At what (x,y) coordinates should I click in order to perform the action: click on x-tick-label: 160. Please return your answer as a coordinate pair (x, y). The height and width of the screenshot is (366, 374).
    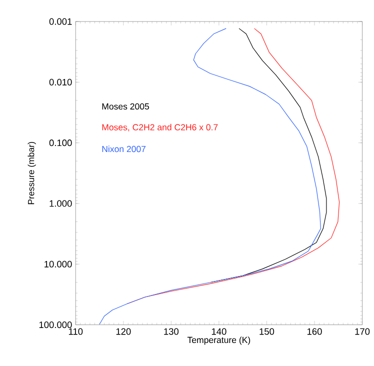
    Looking at the image, I should click on (314, 331).